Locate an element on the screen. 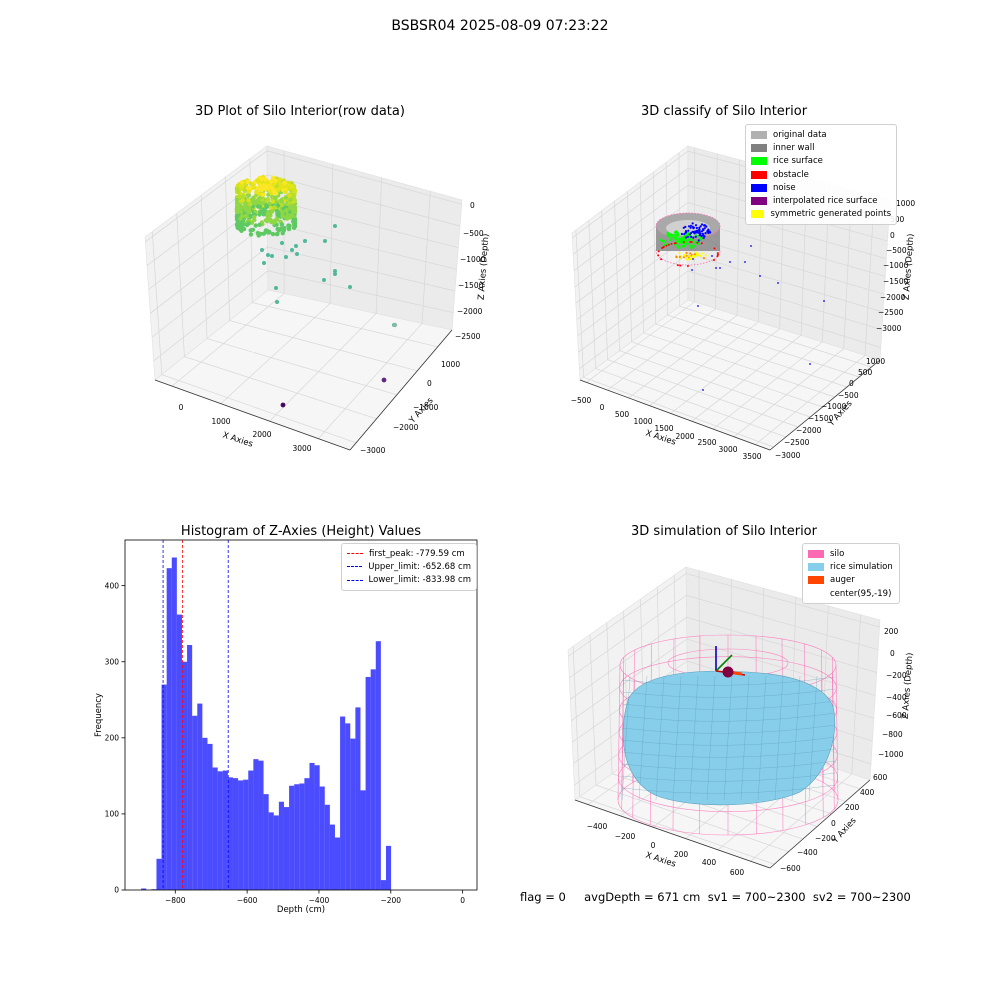 Image resolution: width=1000 pixels, height=1000 pixels. legend-label: obstacle is located at coordinates (791, 174).